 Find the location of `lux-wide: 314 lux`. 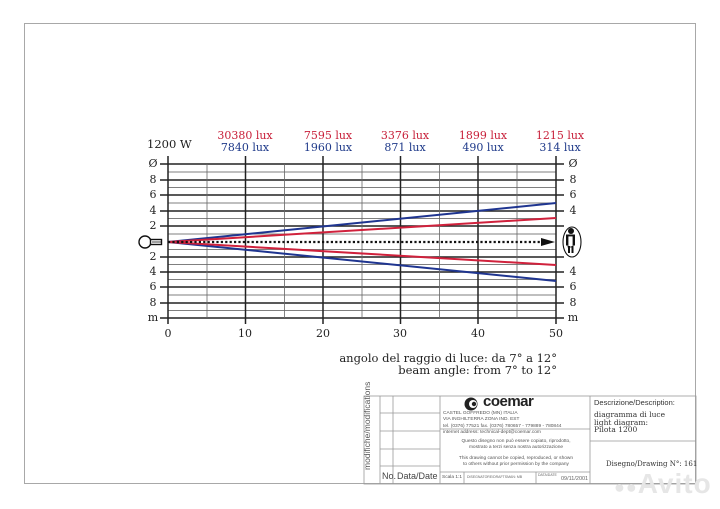

lux-wide: 314 lux is located at coordinates (560, 147).